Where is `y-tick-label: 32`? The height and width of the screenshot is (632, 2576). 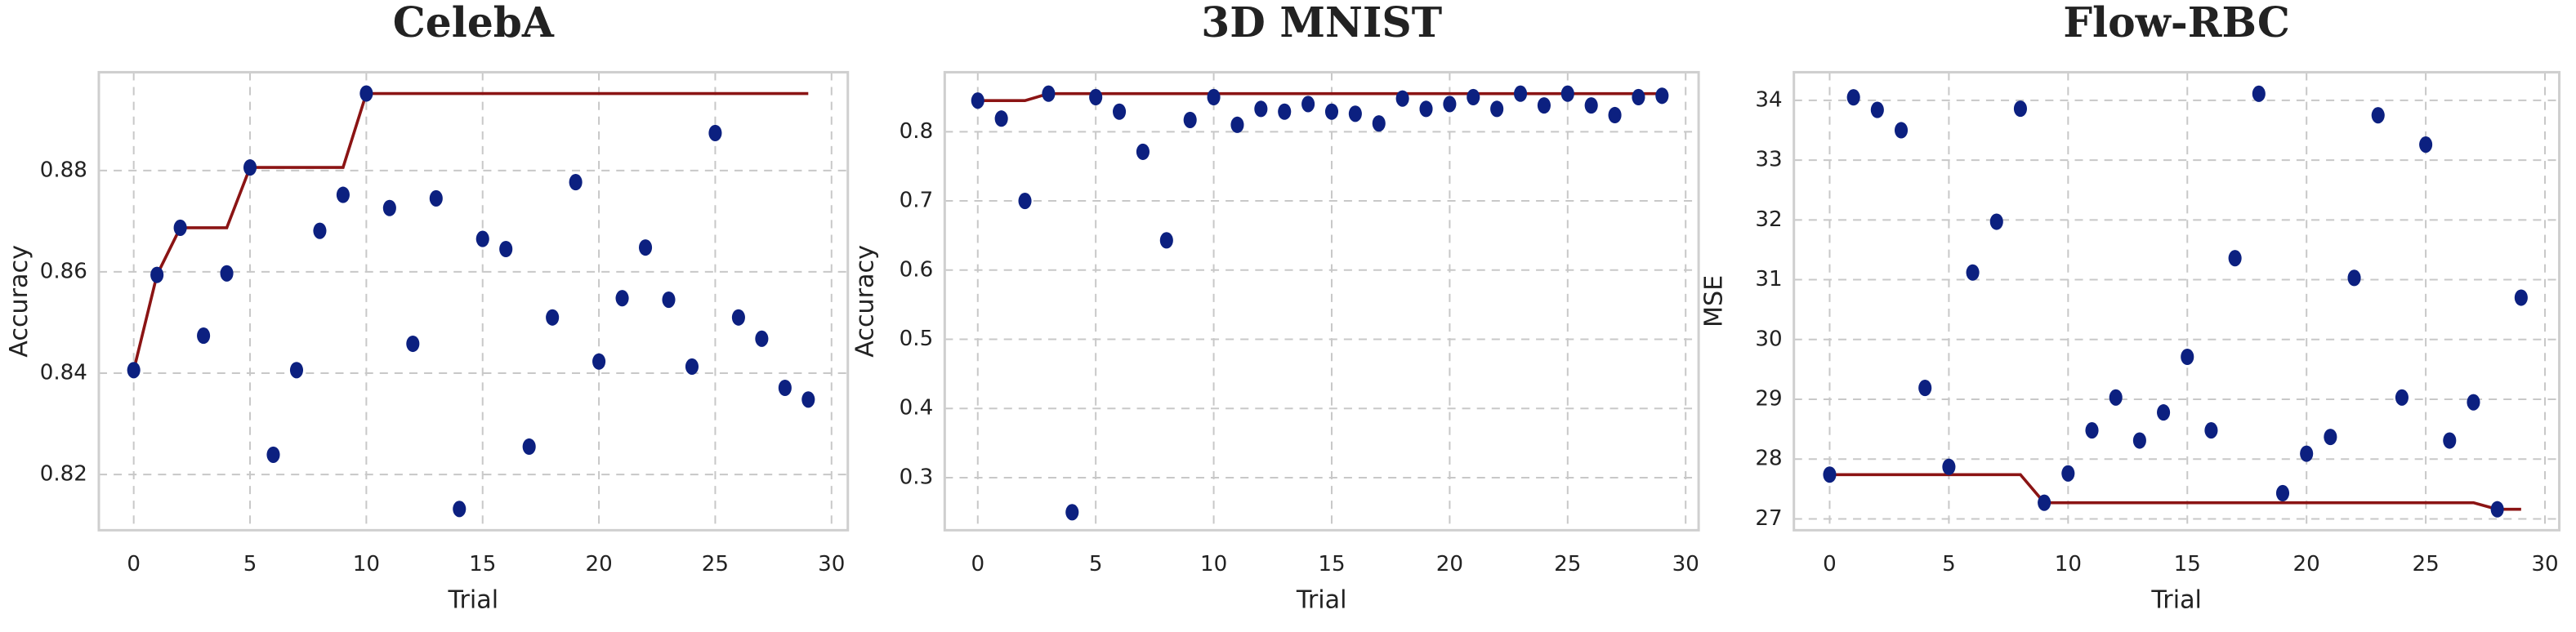
y-tick-label: 32 is located at coordinates (1769, 220).